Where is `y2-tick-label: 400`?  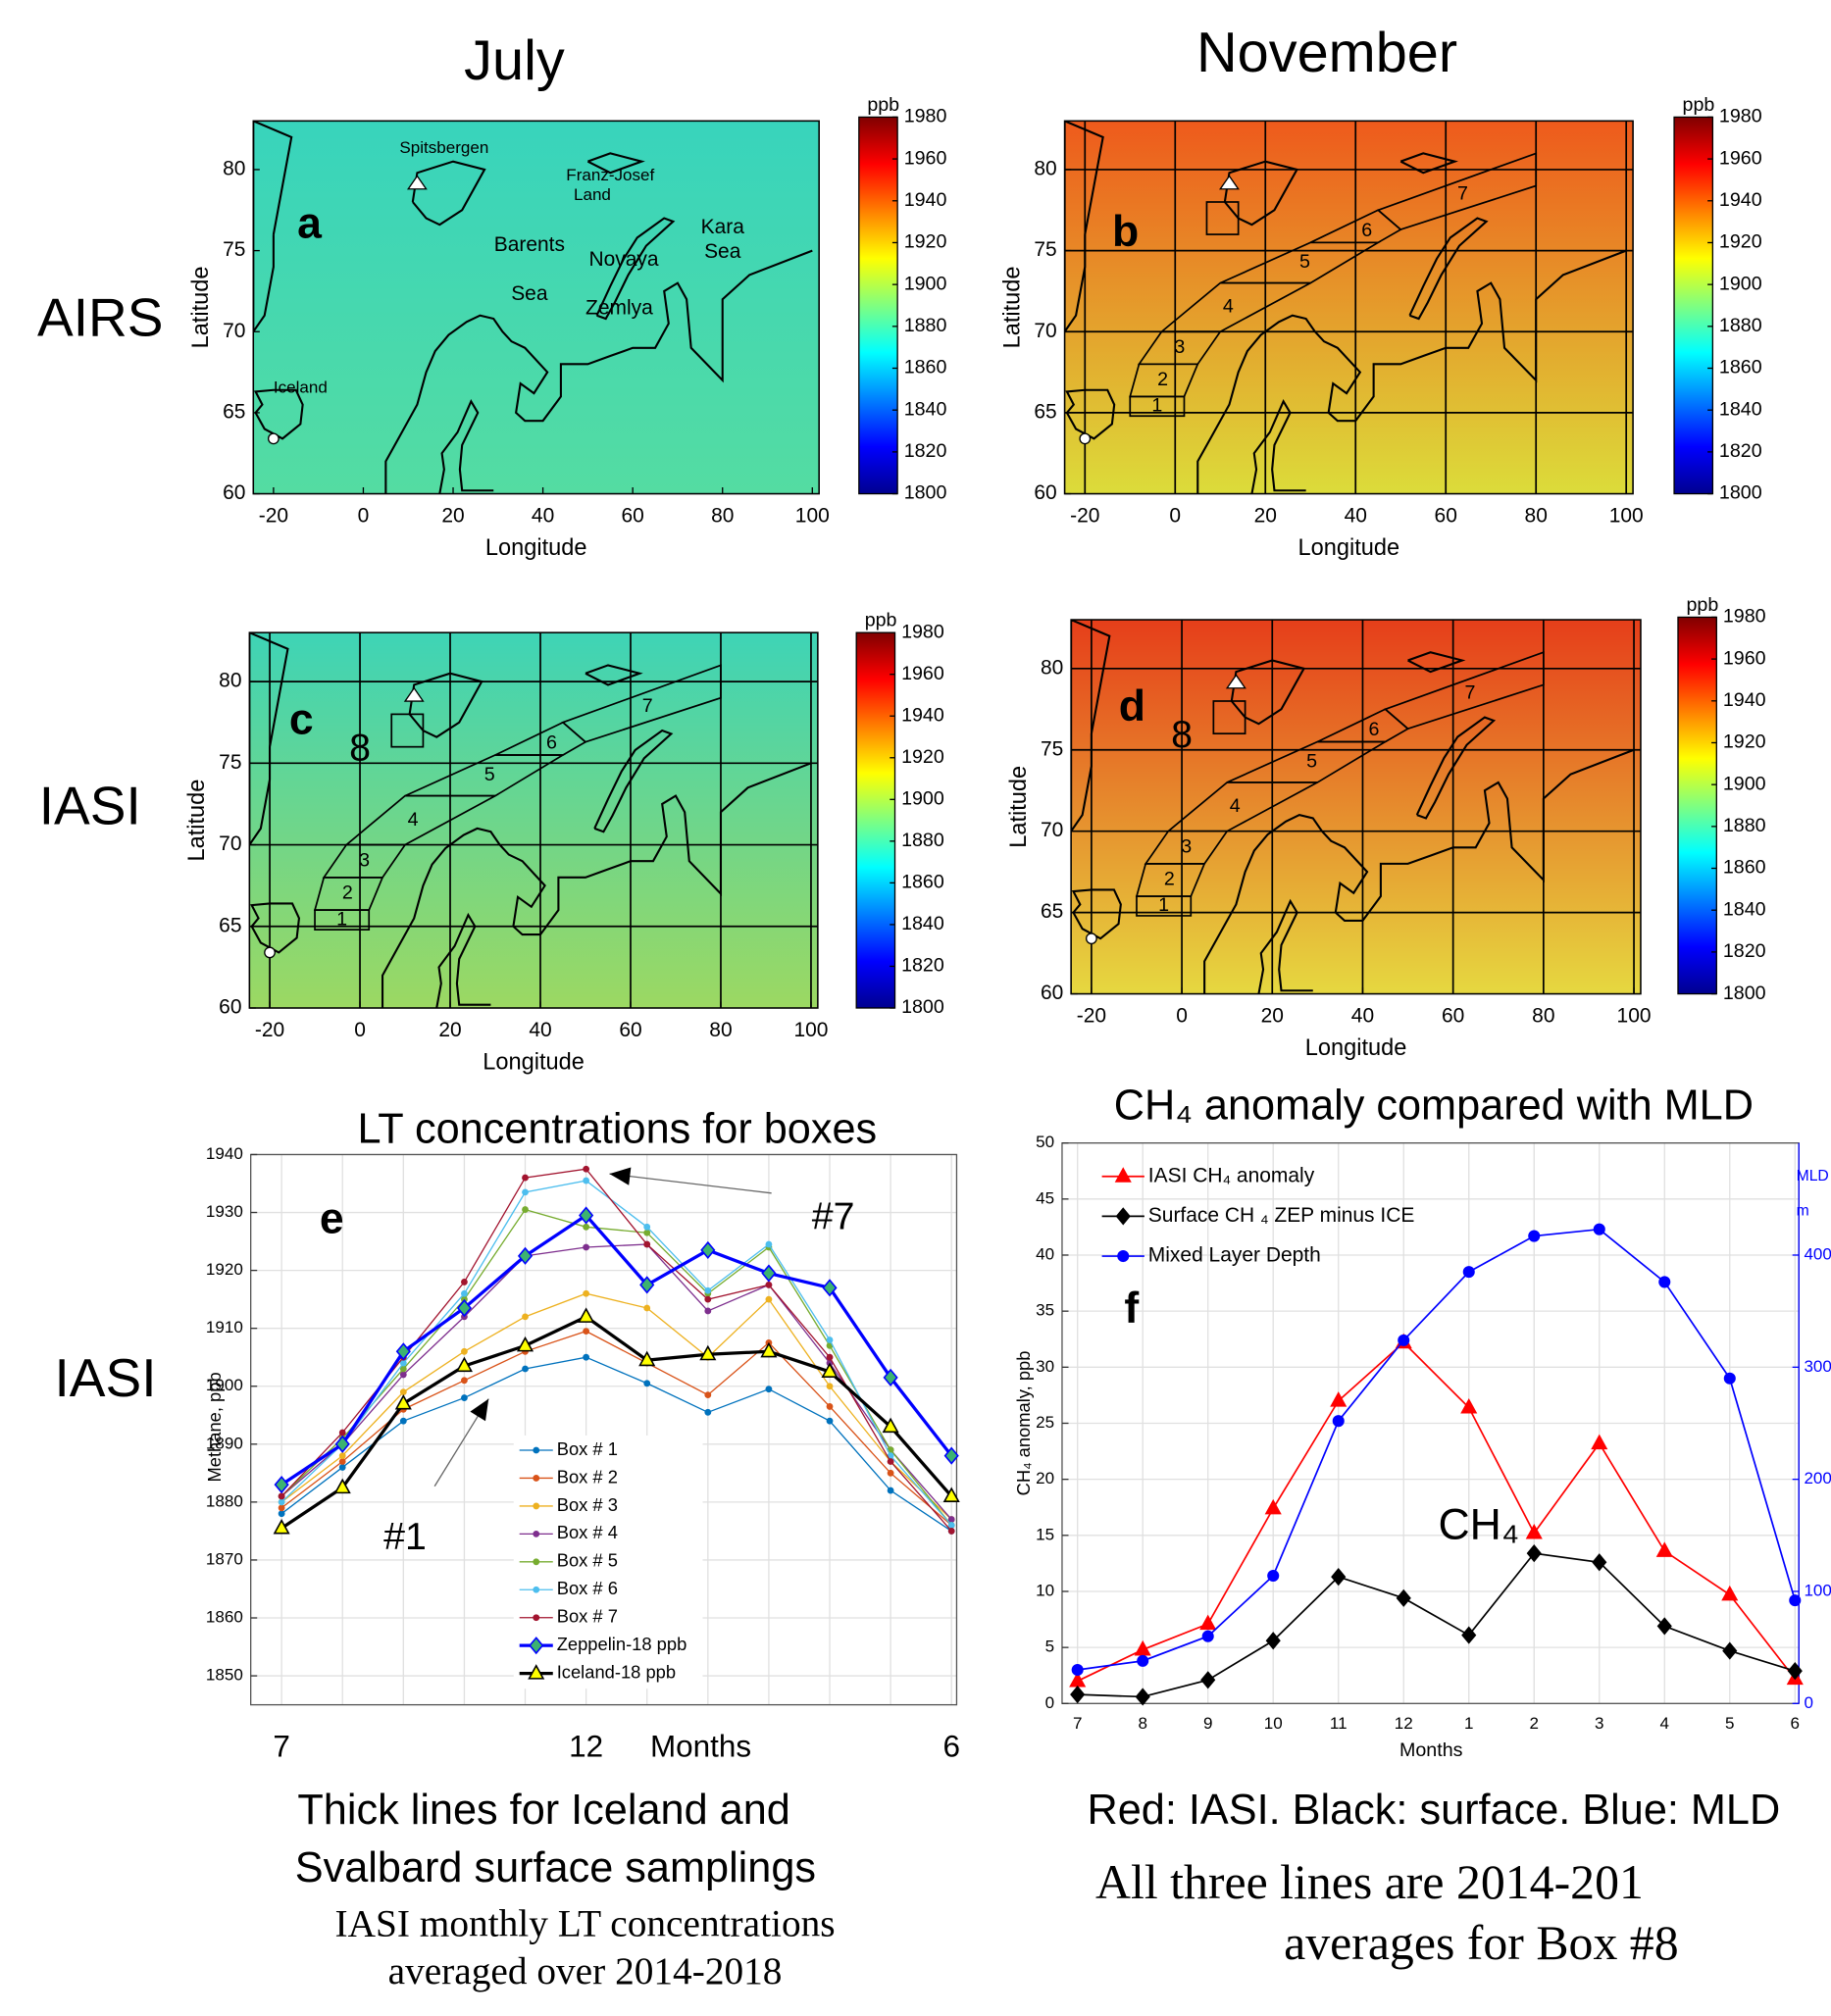 y2-tick-label: 400 is located at coordinates (1817, 1253).